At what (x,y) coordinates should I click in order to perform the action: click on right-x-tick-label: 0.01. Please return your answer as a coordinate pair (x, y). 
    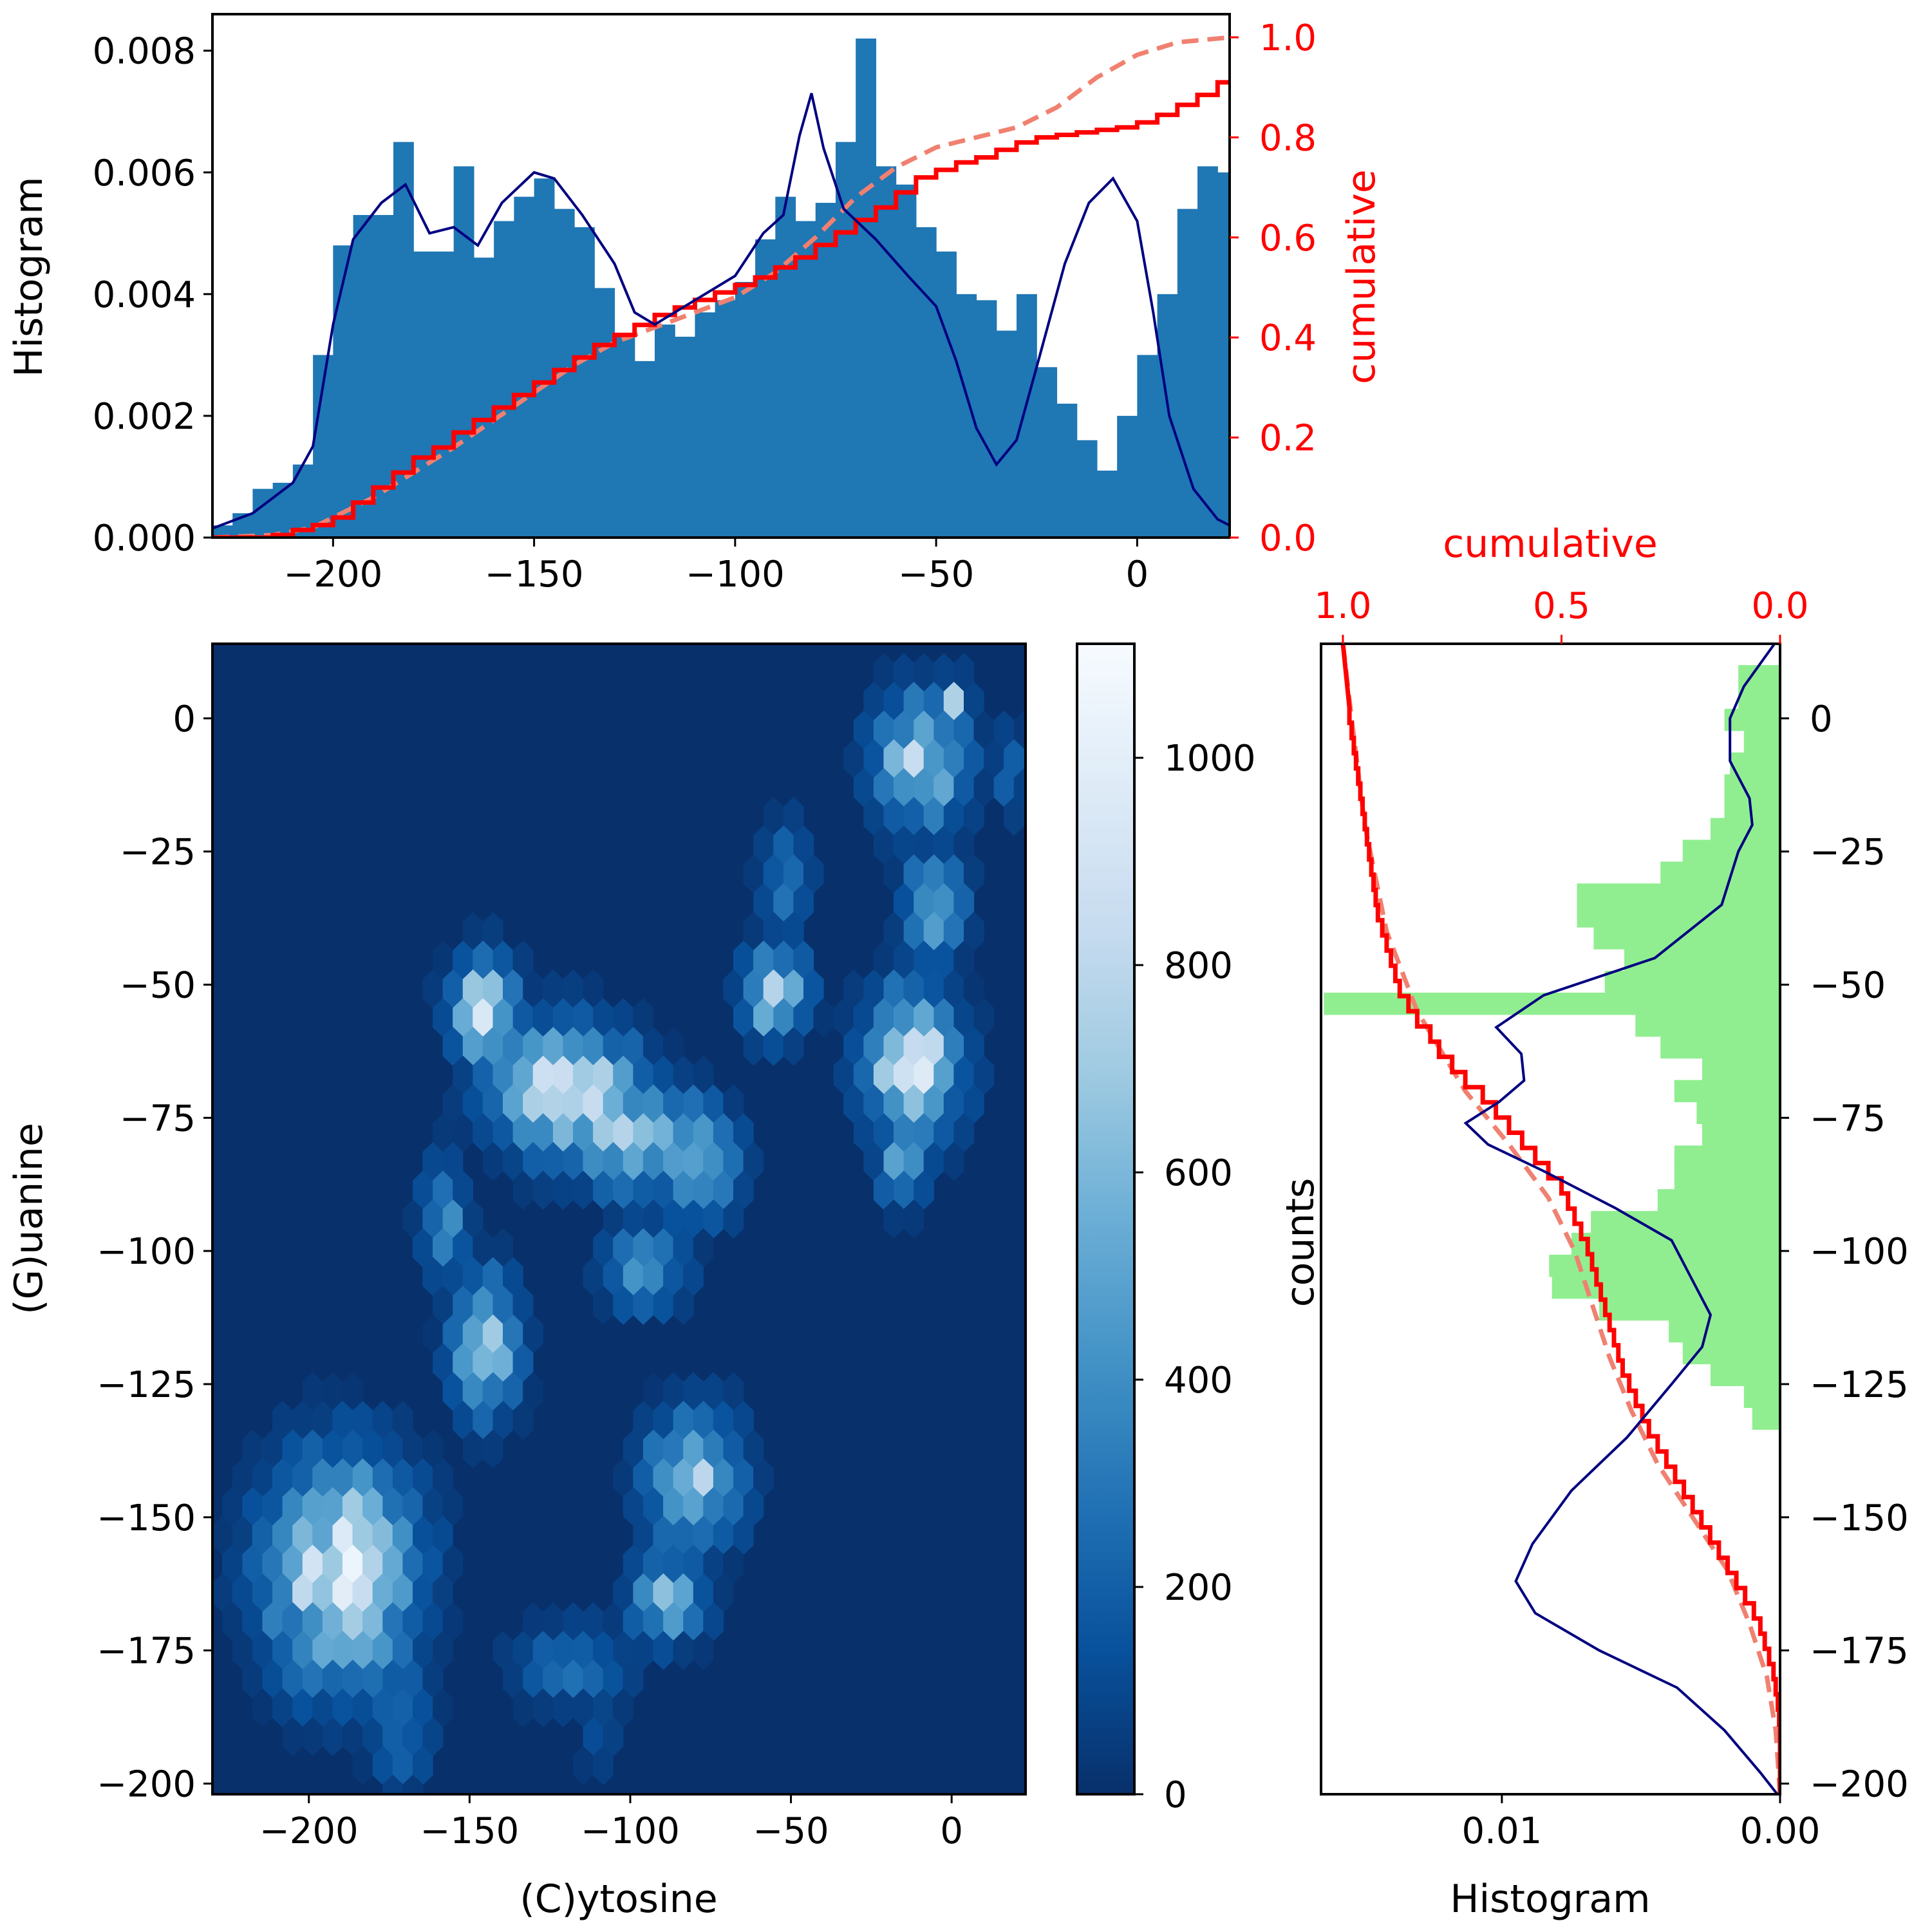
    Looking at the image, I should click on (1502, 1831).